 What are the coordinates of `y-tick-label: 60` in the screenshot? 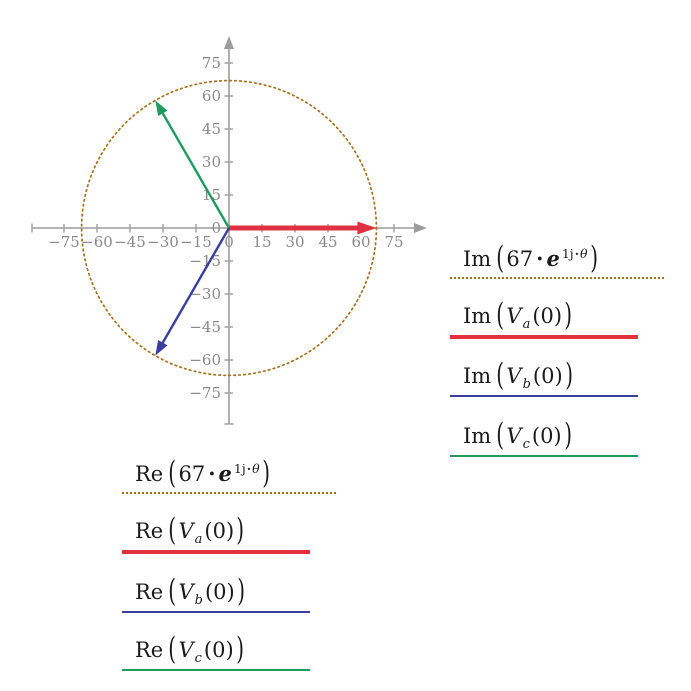 It's located at (211, 96).